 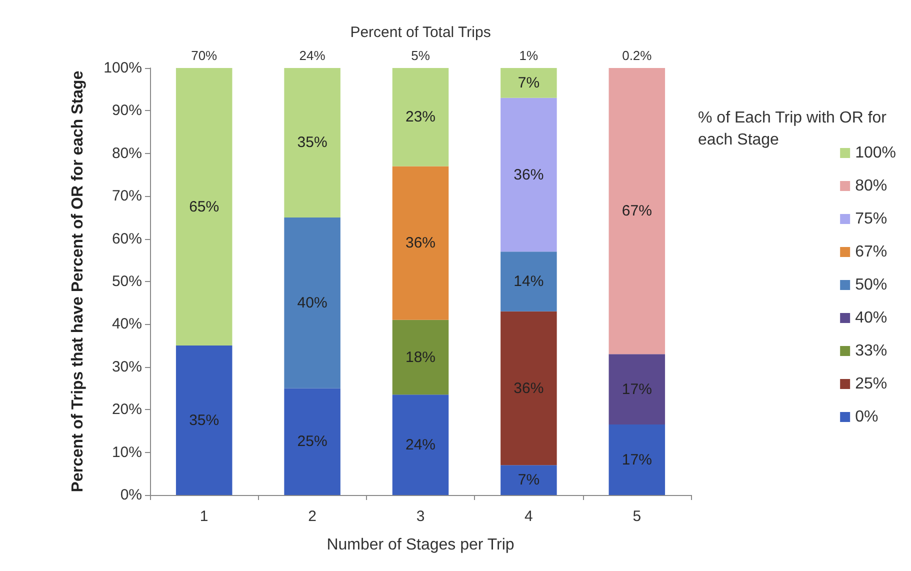 I want to click on text: 5%, so click(x=420, y=55).